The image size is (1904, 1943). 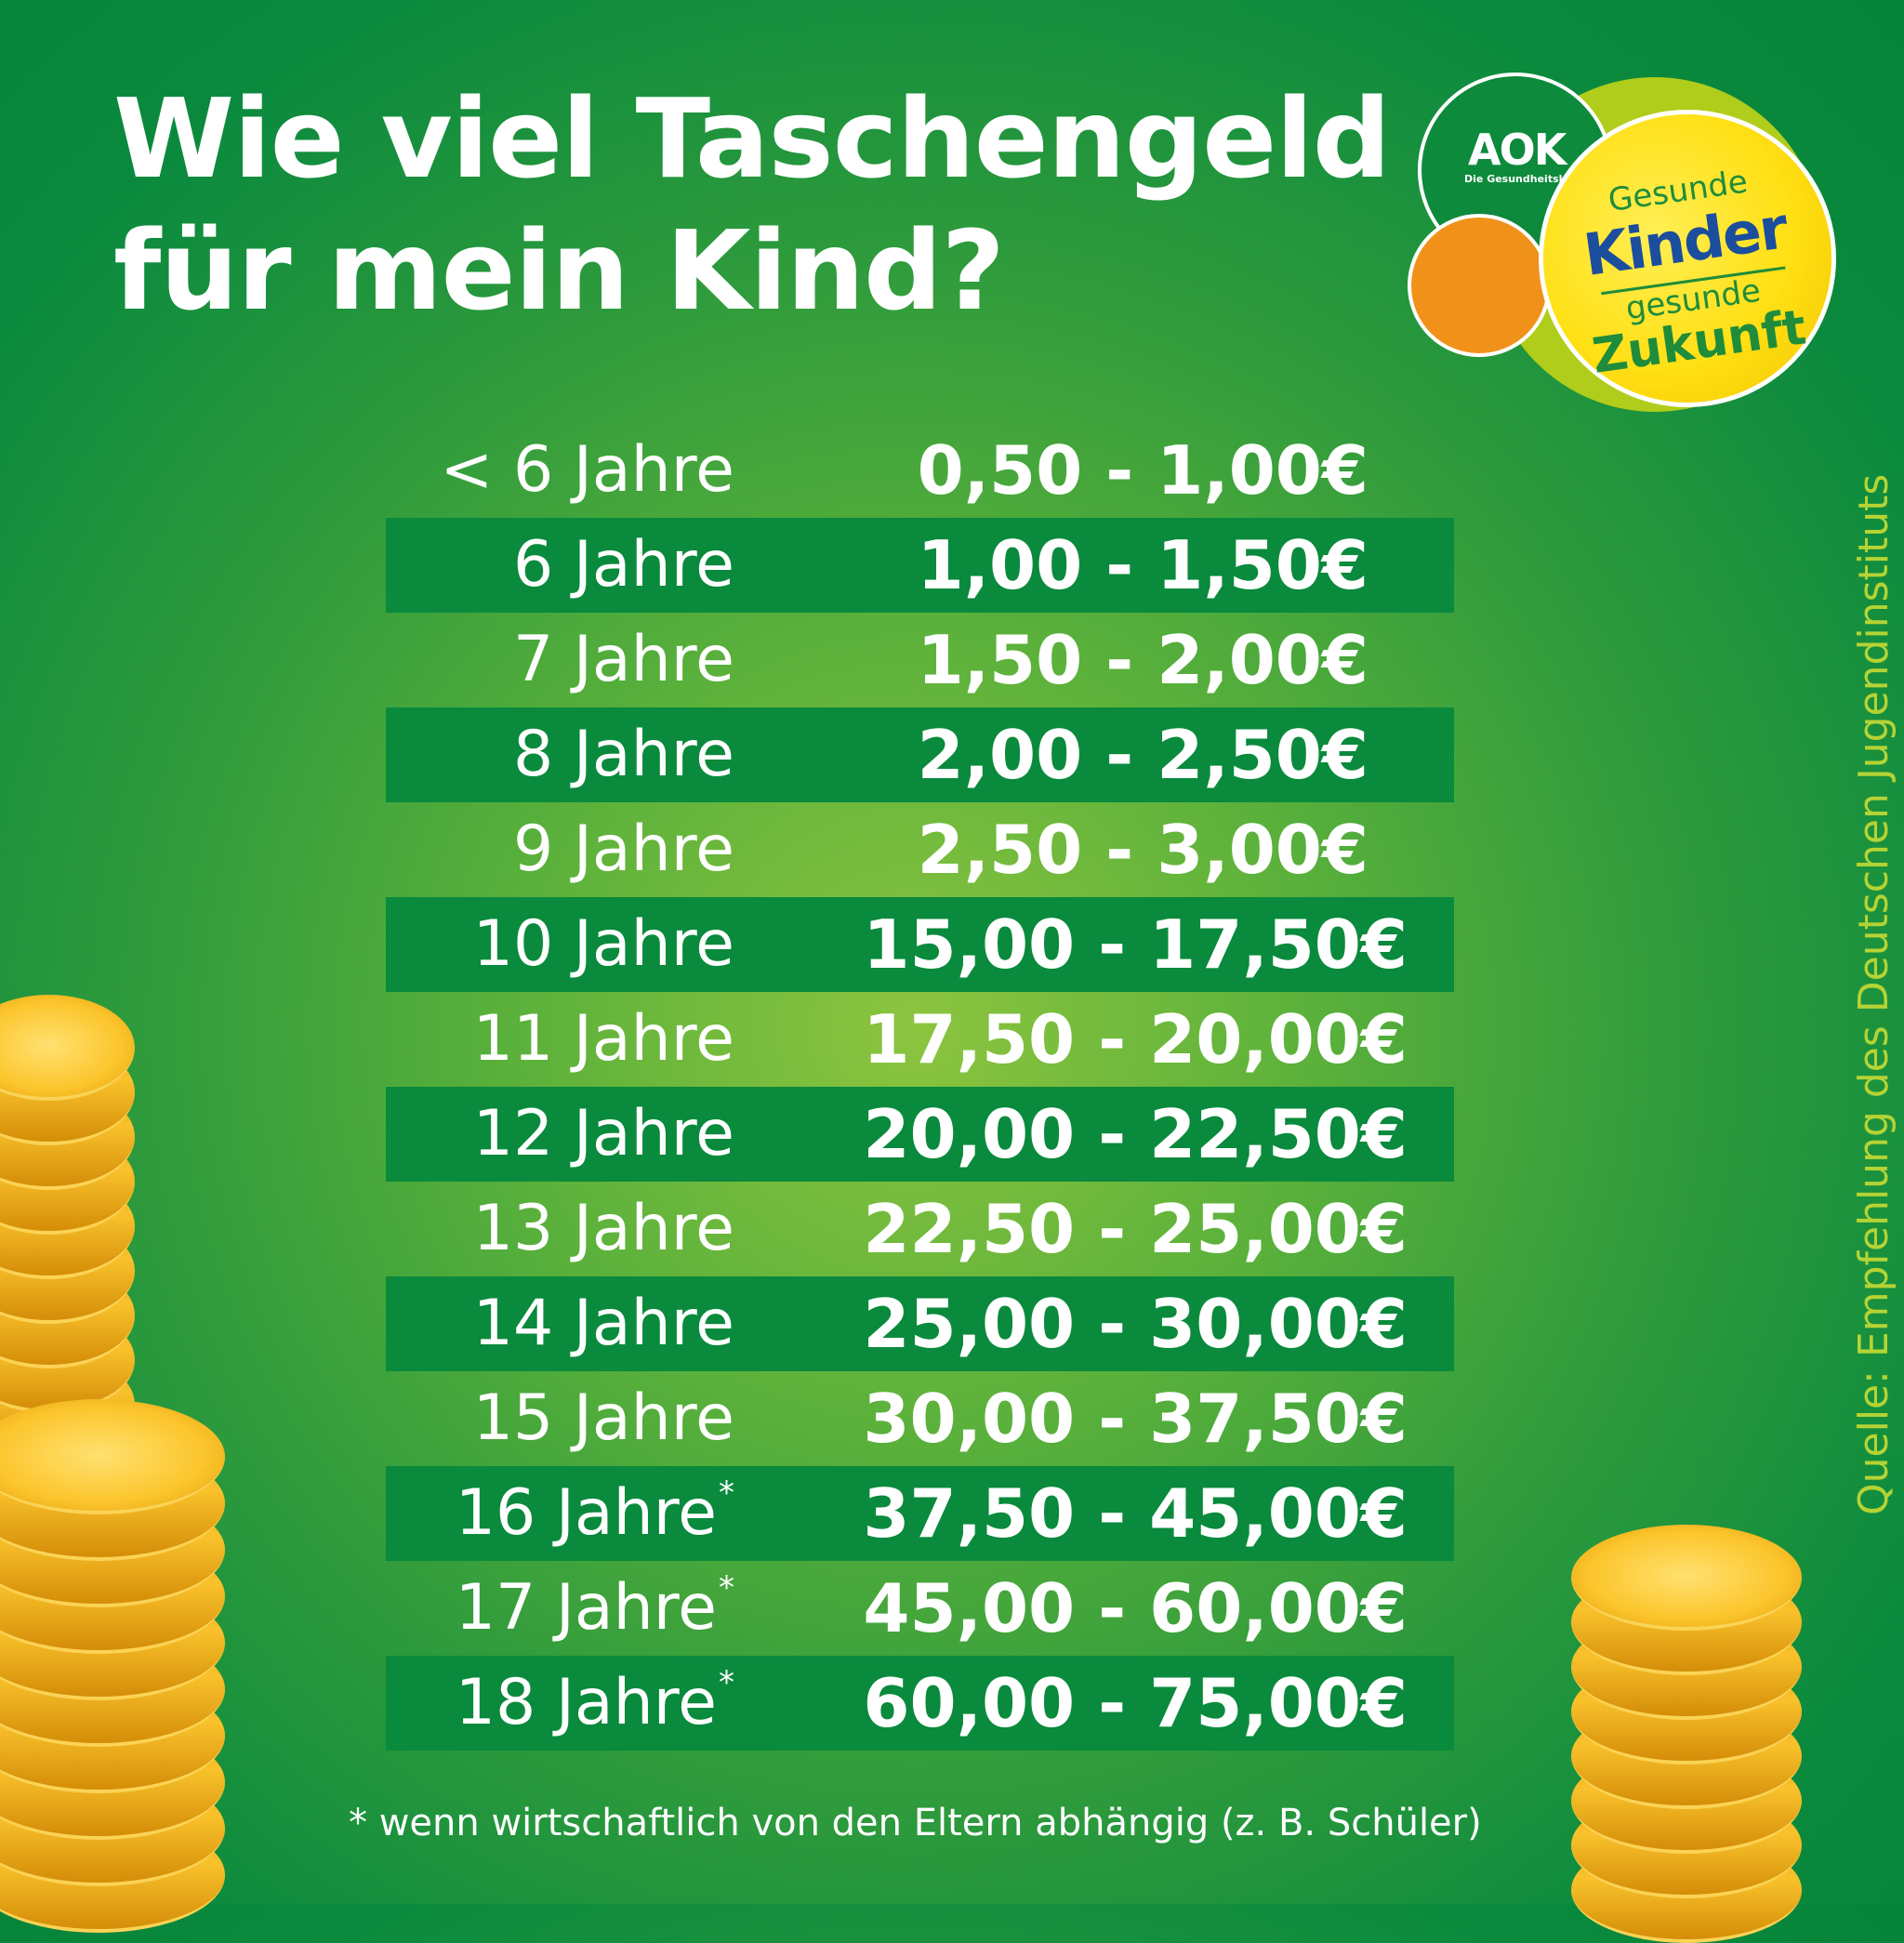 I want to click on table-row: 9 Jahre 2,50 - 3,00€, so click(x=920, y=850).